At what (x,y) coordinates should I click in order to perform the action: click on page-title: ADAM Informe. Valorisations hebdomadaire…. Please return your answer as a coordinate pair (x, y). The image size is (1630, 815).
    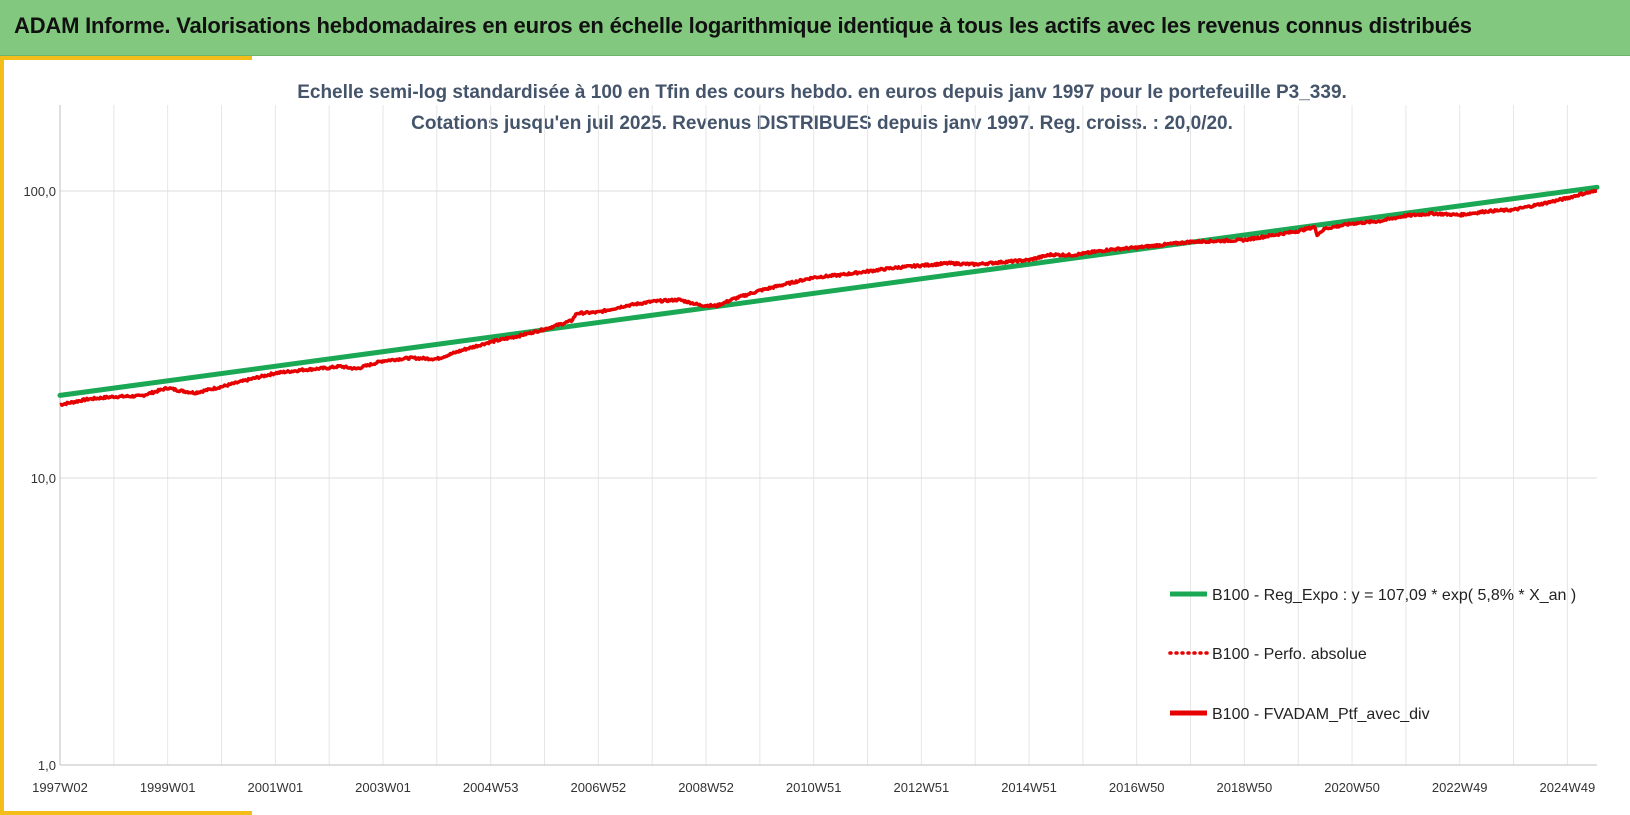
    Looking at the image, I should click on (743, 25).